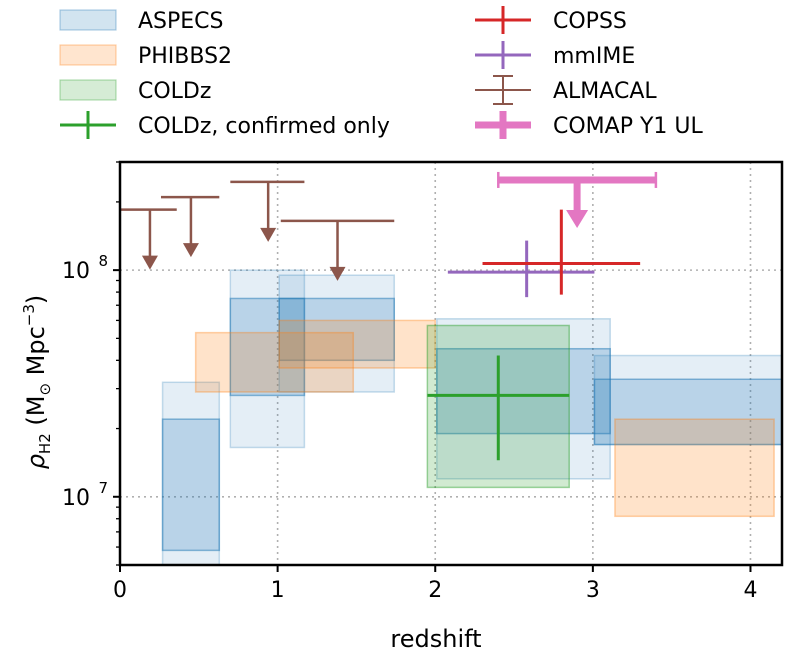 The image size is (797, 664). Describe the element at coordinates (435, 639) in the screenshot. I see `x-axis-label: redshift` at that location.